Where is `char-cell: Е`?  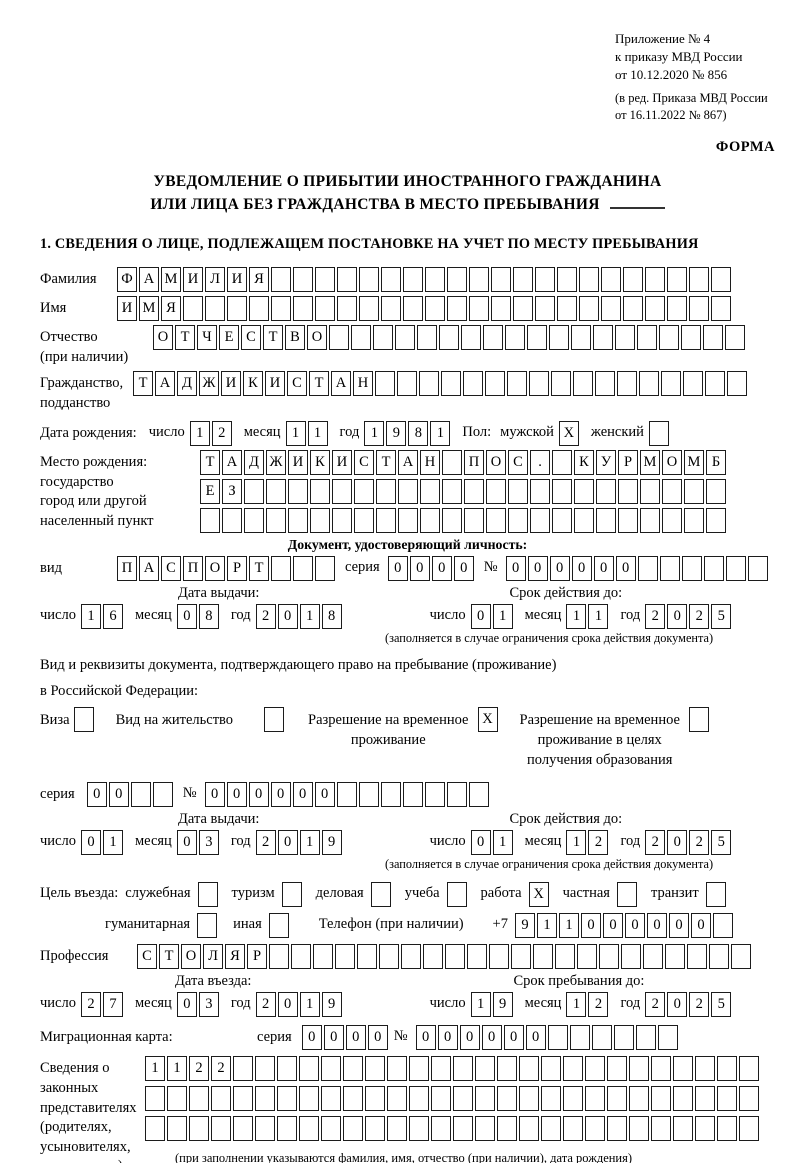 char-cell: Е is located at coordinates (210, 492).